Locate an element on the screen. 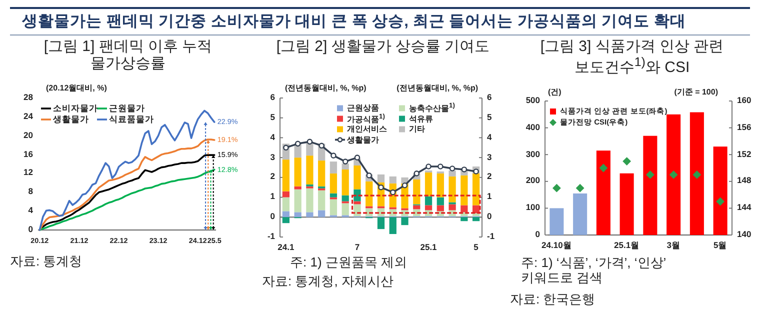 This screenshot has height=316, width=760. y-tick-label: 100 is located at coordinates (533, 208).